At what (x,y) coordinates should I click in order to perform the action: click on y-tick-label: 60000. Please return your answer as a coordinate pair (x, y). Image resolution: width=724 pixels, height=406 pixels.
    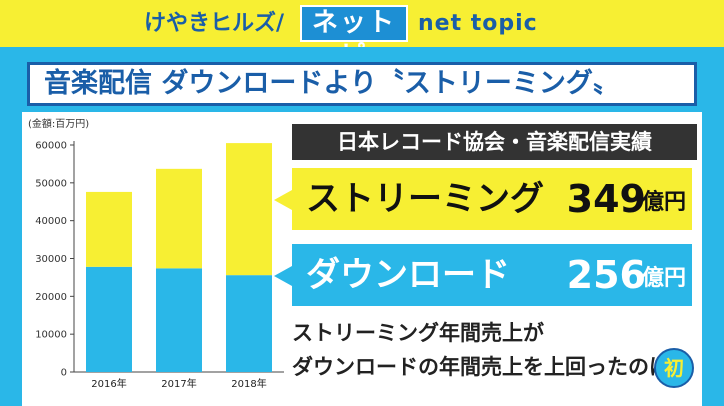
    Looking at the image, I should click on (51, 146).